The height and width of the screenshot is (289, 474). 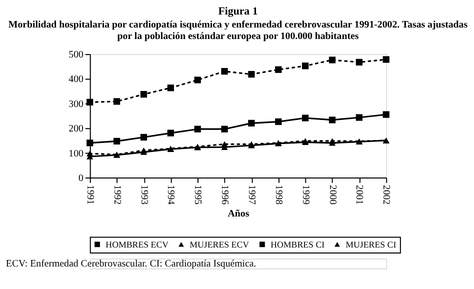 I want to click on legend-label: HOMBRES ECV, so click(x=138, y=244).